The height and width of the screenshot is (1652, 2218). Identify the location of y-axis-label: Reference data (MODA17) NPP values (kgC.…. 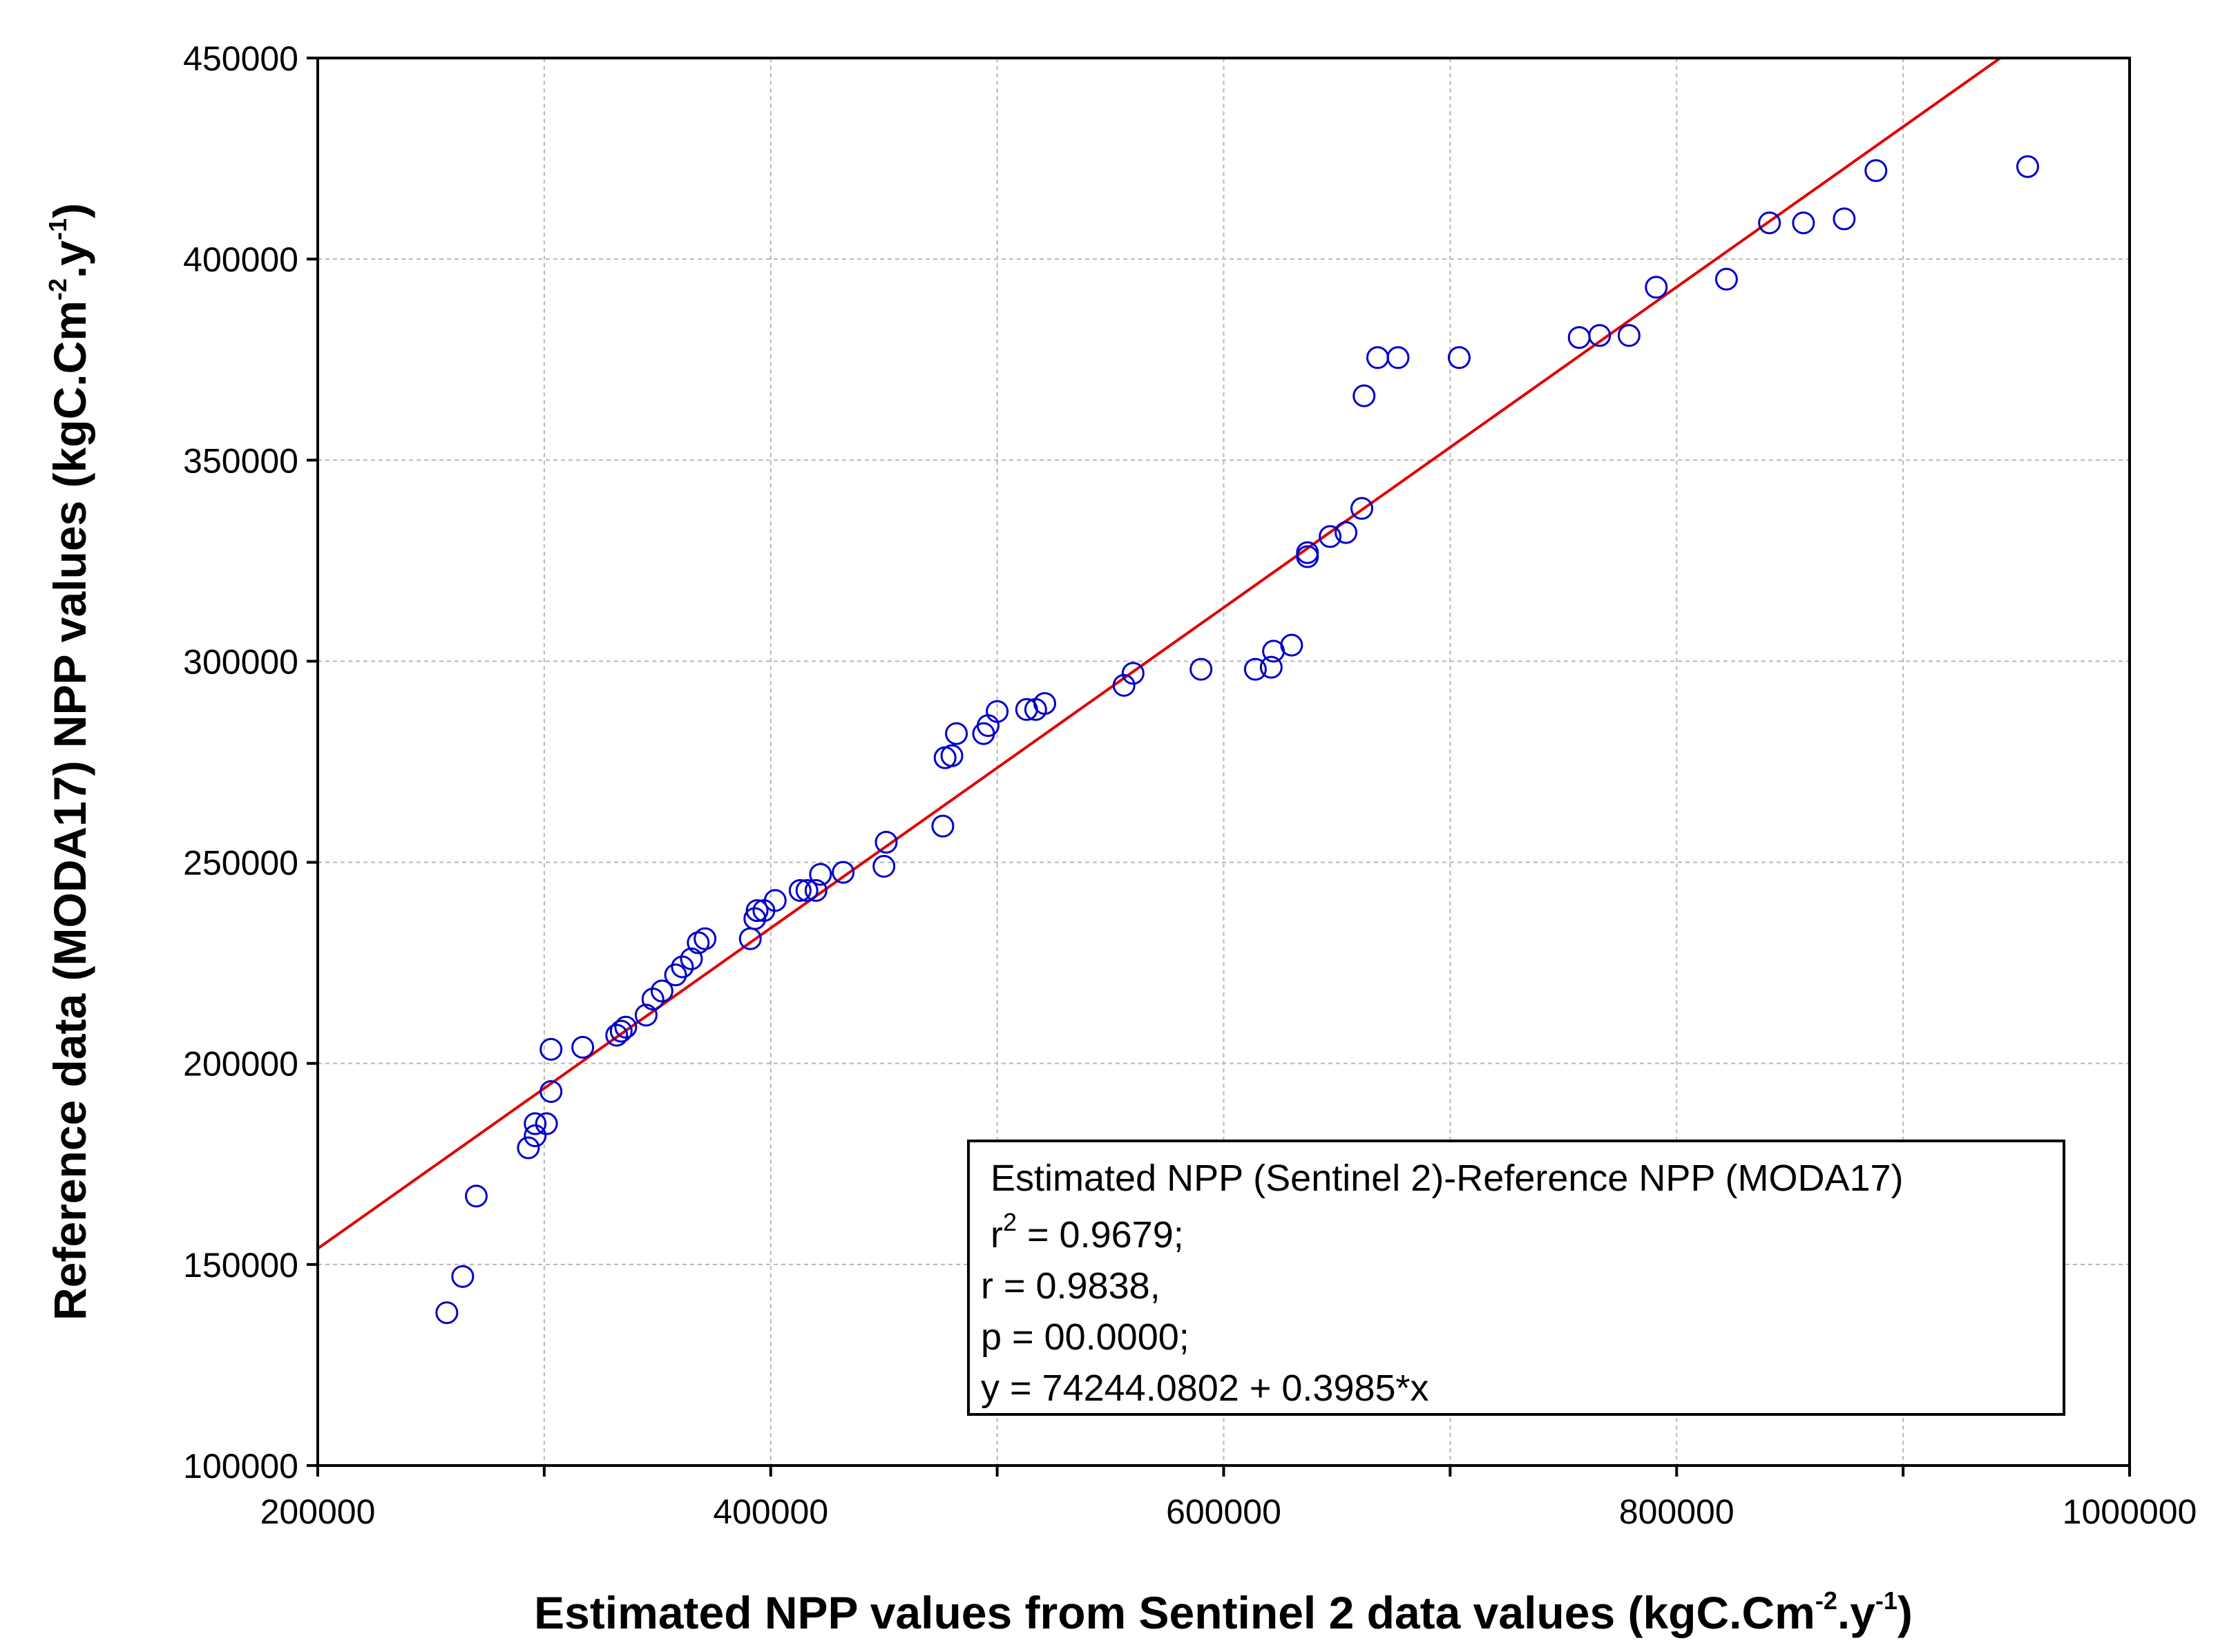
(69, 761).